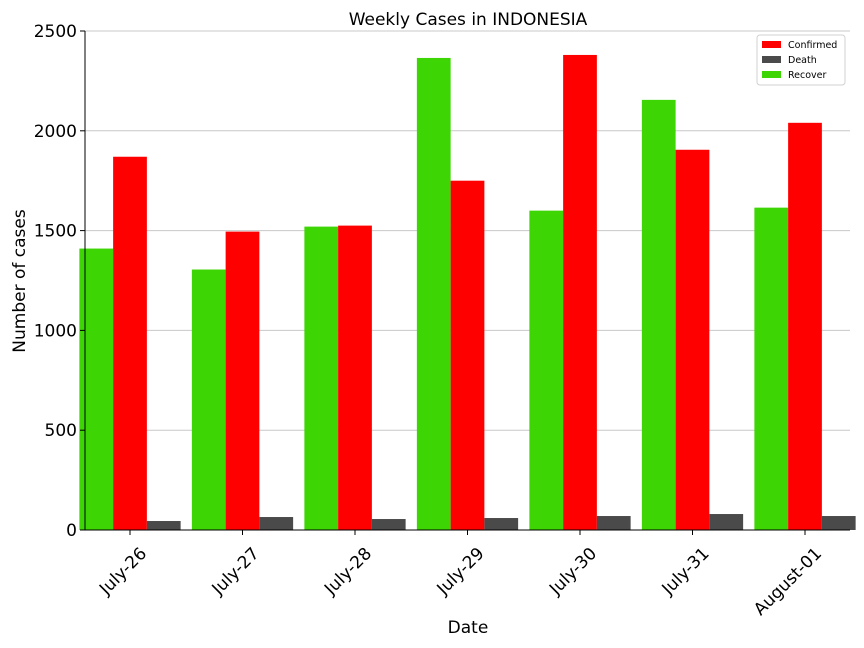 This screenshot has height=648, width=864. I want to click on x-tick-label: July-27, so click(236, 572).